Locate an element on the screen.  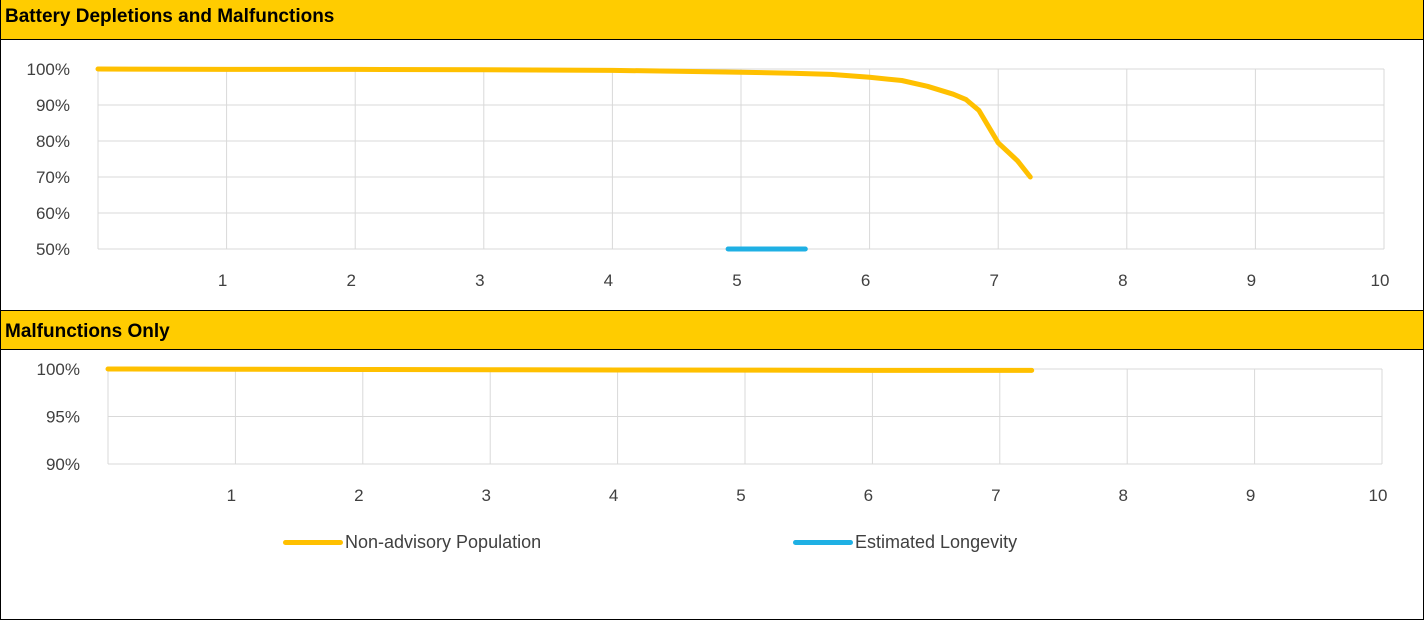
legend-swatch-non-advisory is located at coordinates (313, 542).